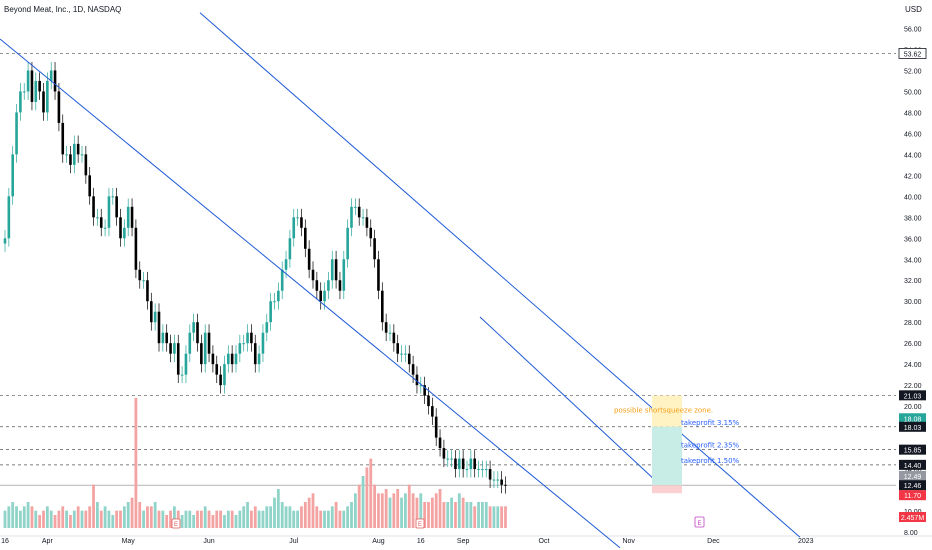 Image resolution: width=932 pixels, height=550 pixels. Describe the element at coordinates (699, 522) in the screenshot. I see `upcoming-earnings-marker` at that location.